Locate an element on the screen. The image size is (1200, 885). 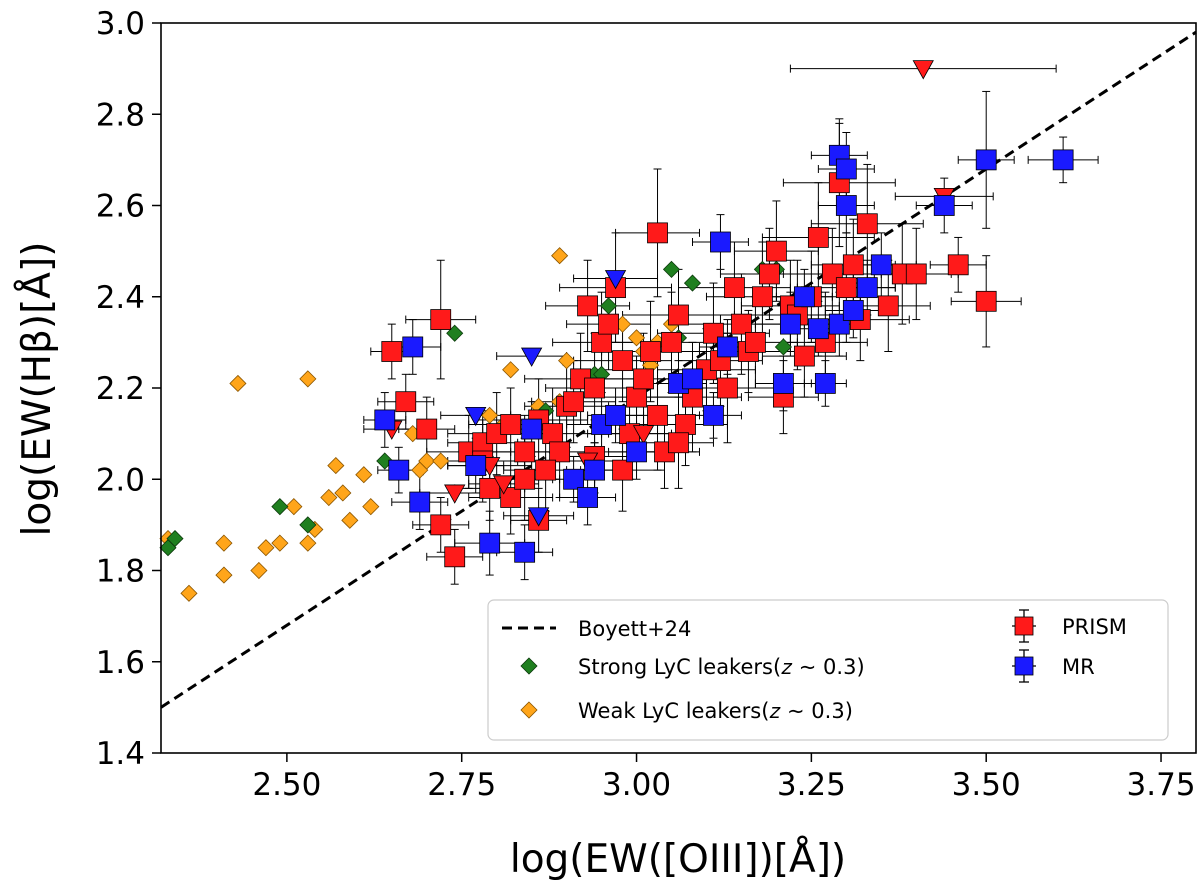
legend-strong-marker is located at coordinates (529, 666).